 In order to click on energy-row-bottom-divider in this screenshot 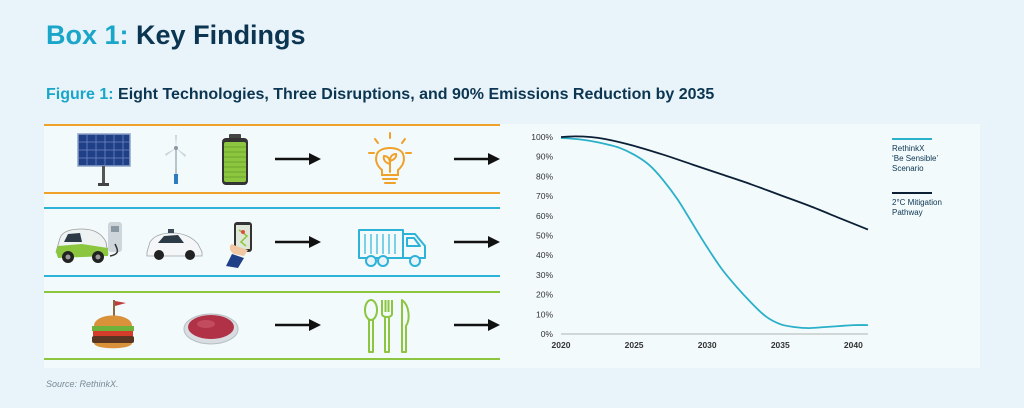, I will do `click(272, 193)`.